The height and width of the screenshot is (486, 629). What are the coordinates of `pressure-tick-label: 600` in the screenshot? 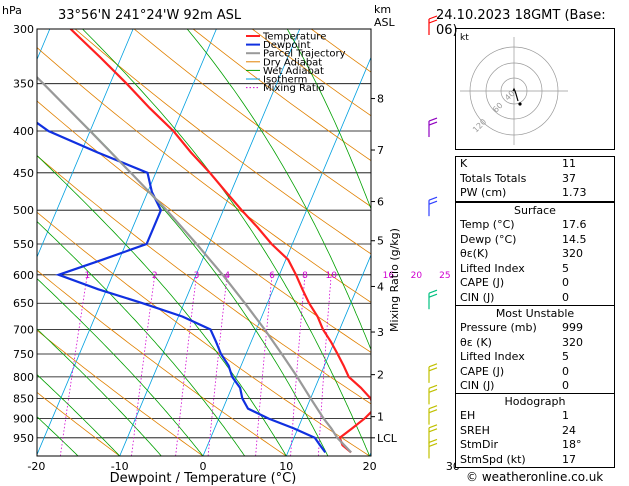 It's located at (23, 275).